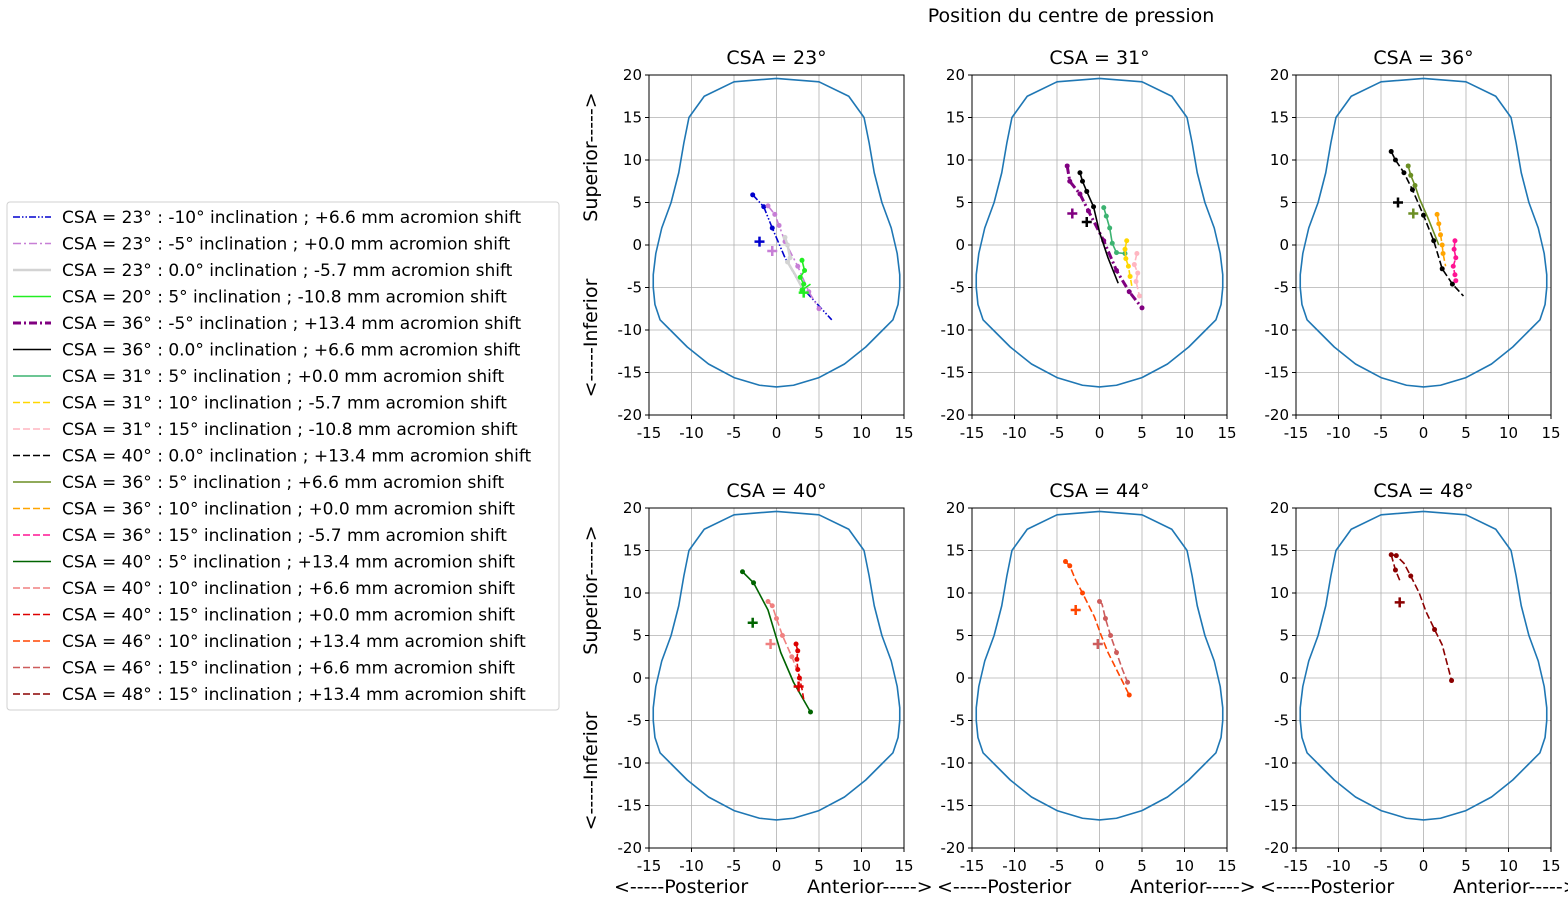  What do you see at coordinates (870, 887) in the screenshot?
I see `xlabel-anterior-1: Anterior----->` at bounding box center [870, 887].